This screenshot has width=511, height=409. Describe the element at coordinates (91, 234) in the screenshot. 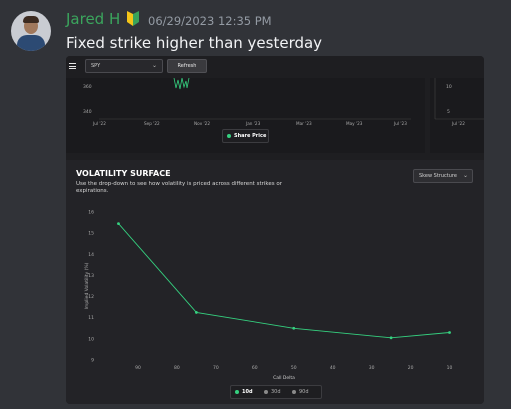

I see `y-tick-label: 15` at that location.